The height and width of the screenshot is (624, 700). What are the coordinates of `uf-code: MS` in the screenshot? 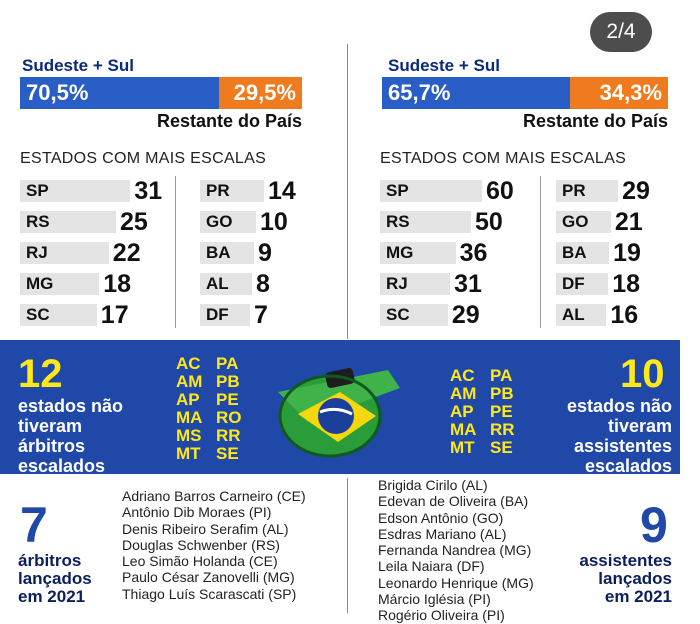 It's located at (189, 435).